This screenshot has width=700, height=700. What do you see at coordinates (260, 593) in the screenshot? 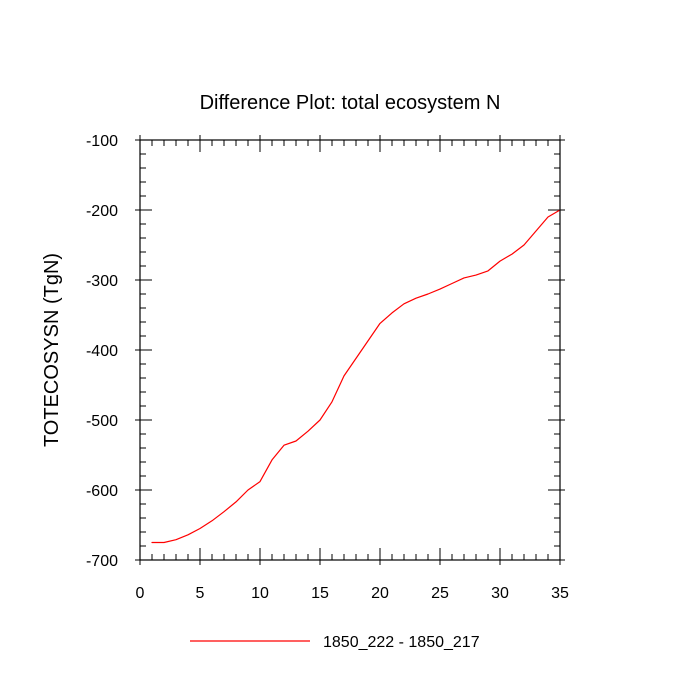
I see `x-tick-label: 10` at bounding box center [260, 593].